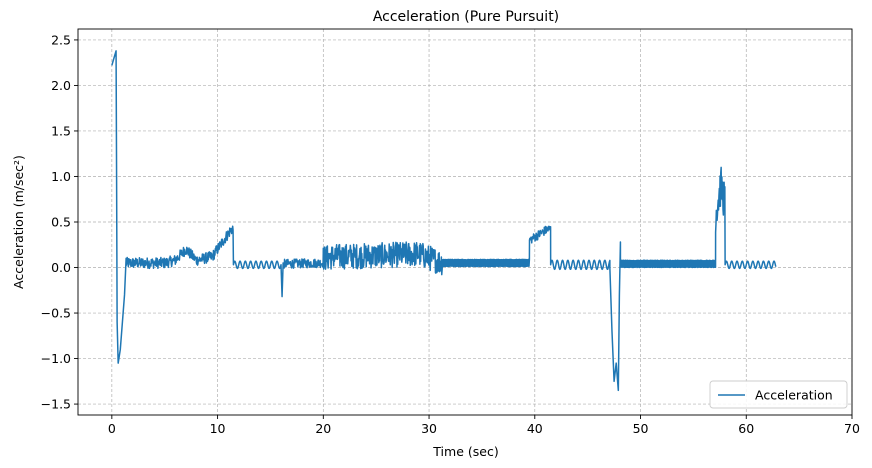 The image size is (872, 468). I want to click on chart-title: Acceleration (Pure Pursuit), so click(466, 17).